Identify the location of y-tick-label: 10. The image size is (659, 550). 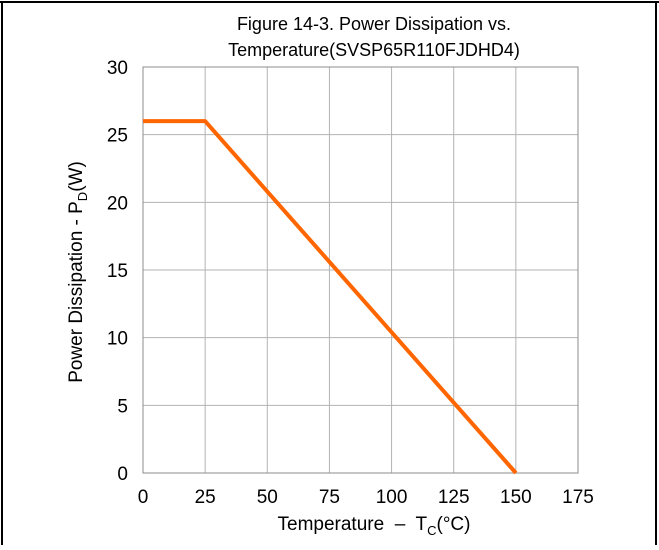
(117, 339).